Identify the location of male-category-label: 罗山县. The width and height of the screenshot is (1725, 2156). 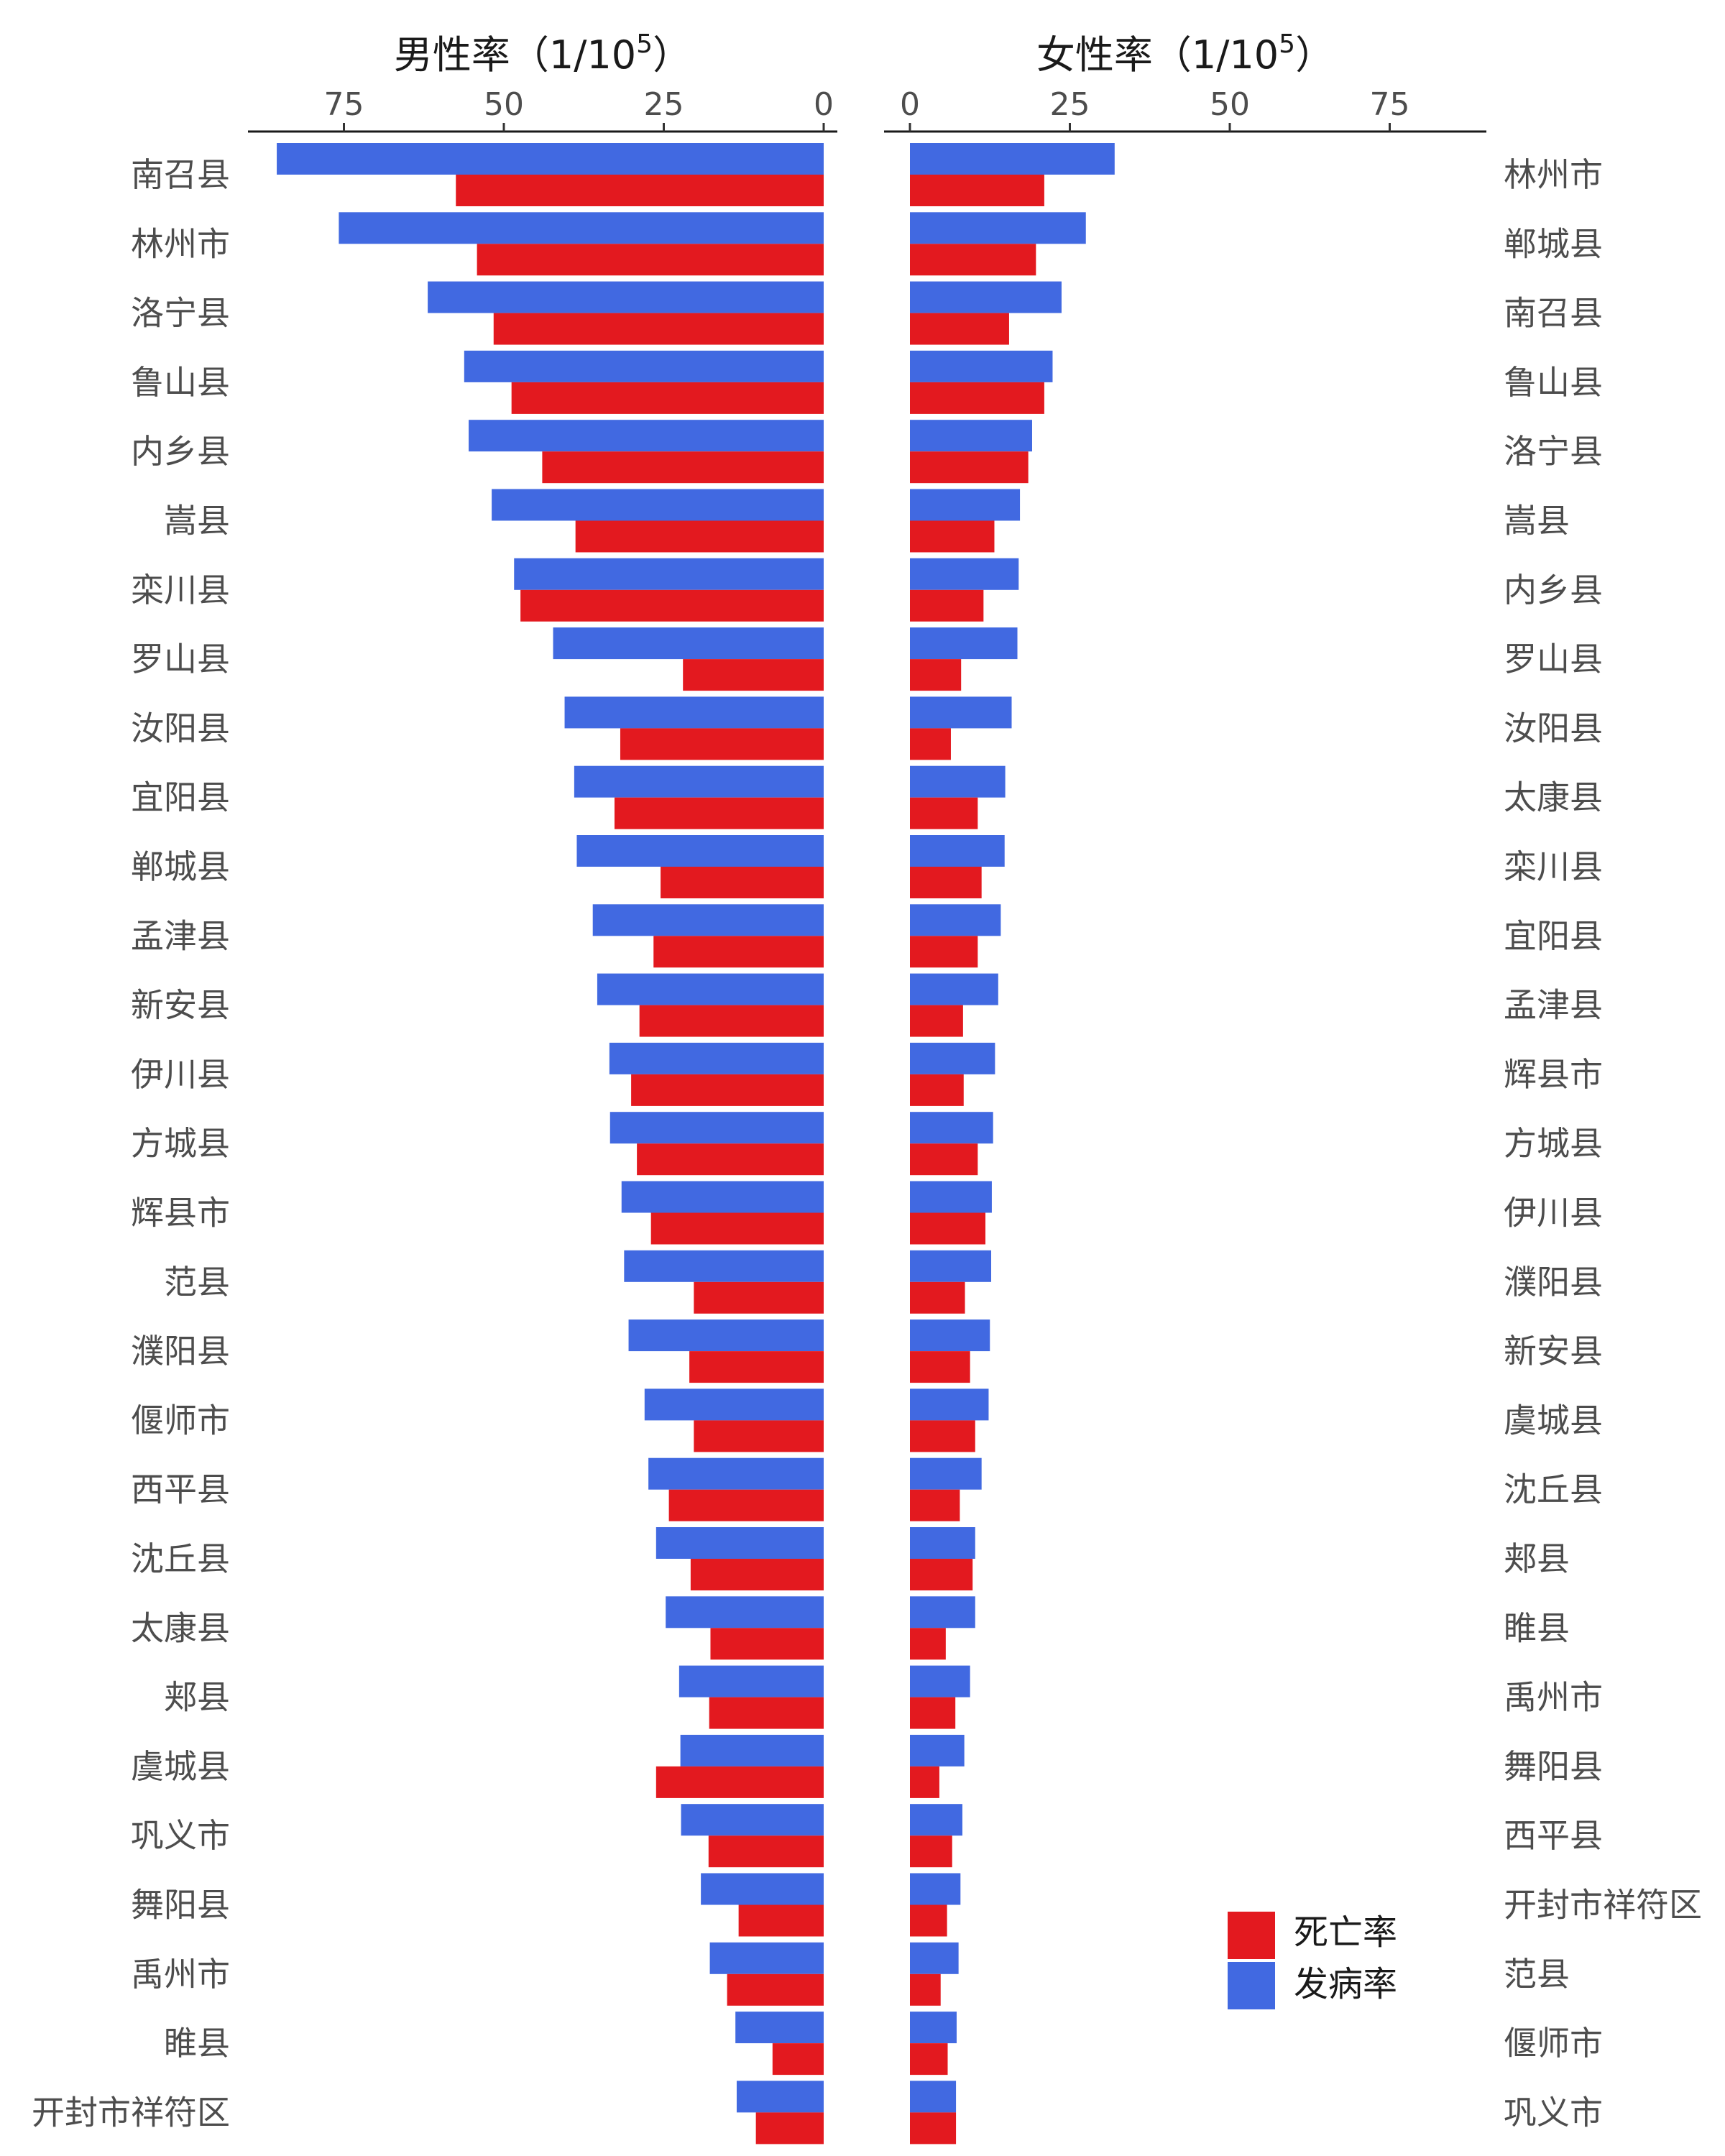
(180, 659).